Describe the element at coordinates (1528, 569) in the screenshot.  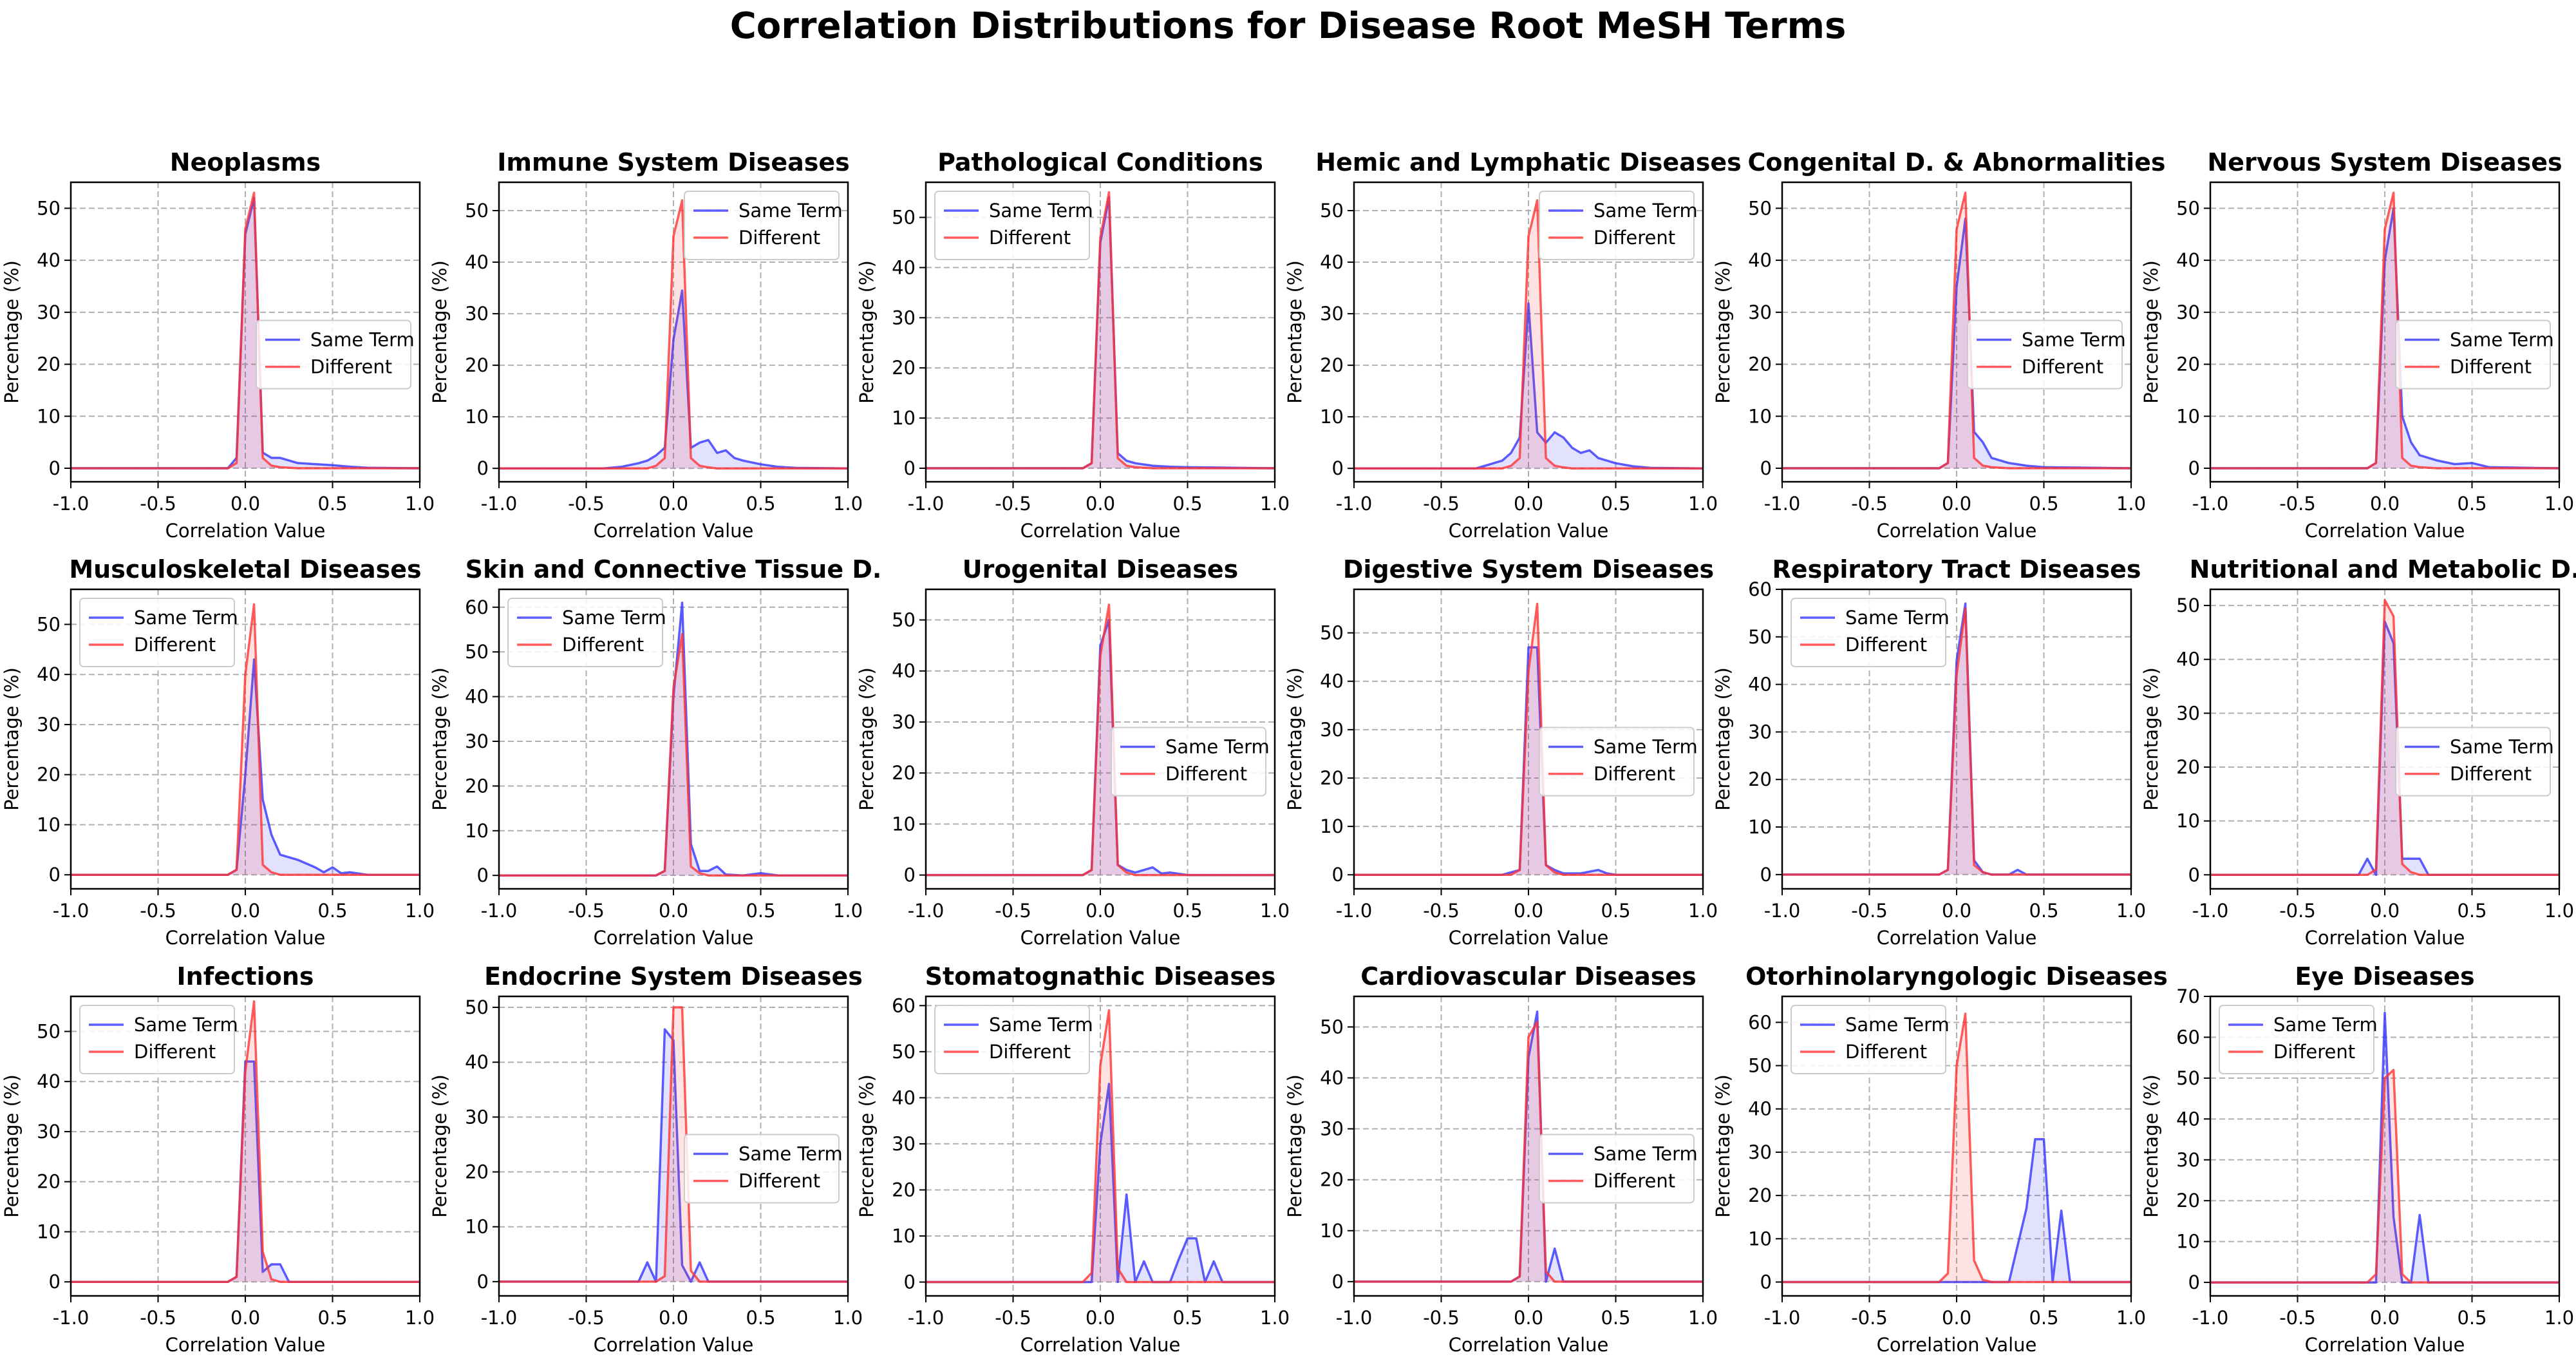
I see `subplot-title: Digestive System Diseases` at that location.